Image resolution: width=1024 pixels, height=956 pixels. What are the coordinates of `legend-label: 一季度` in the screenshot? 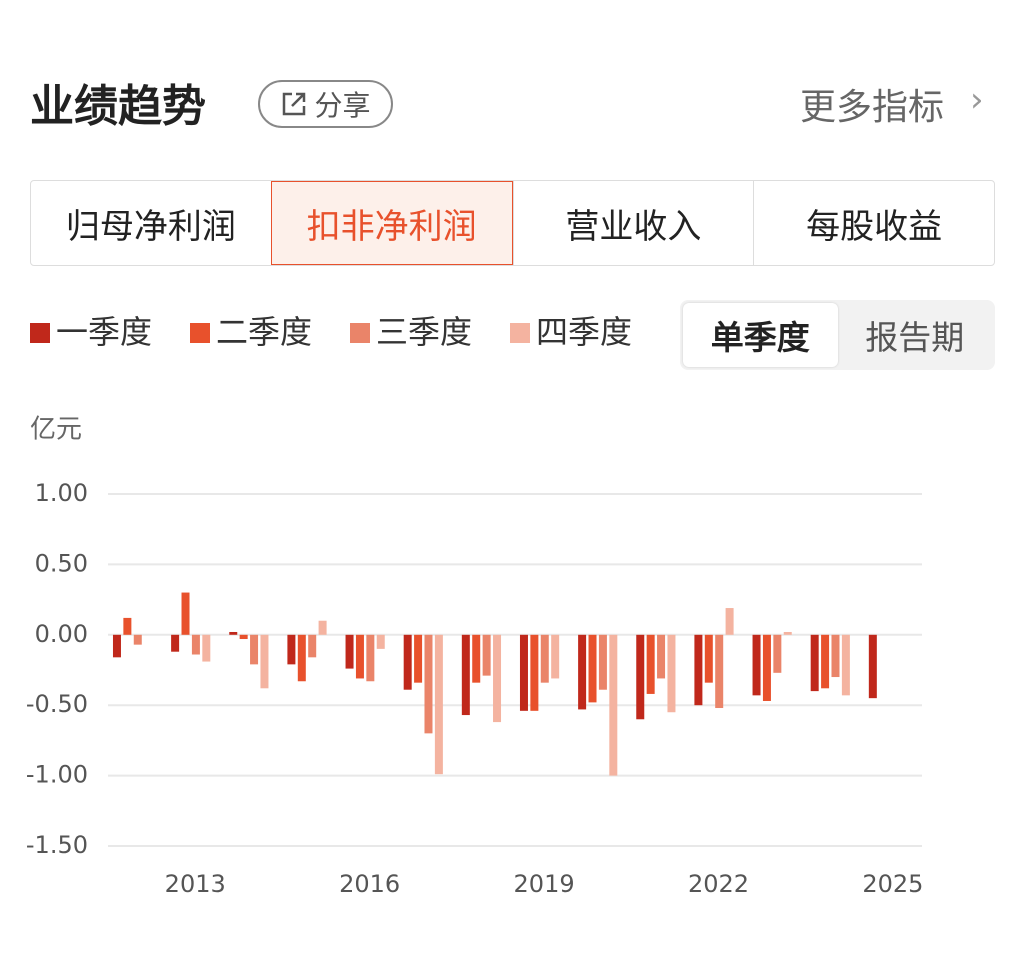 It's located at (104, 332).